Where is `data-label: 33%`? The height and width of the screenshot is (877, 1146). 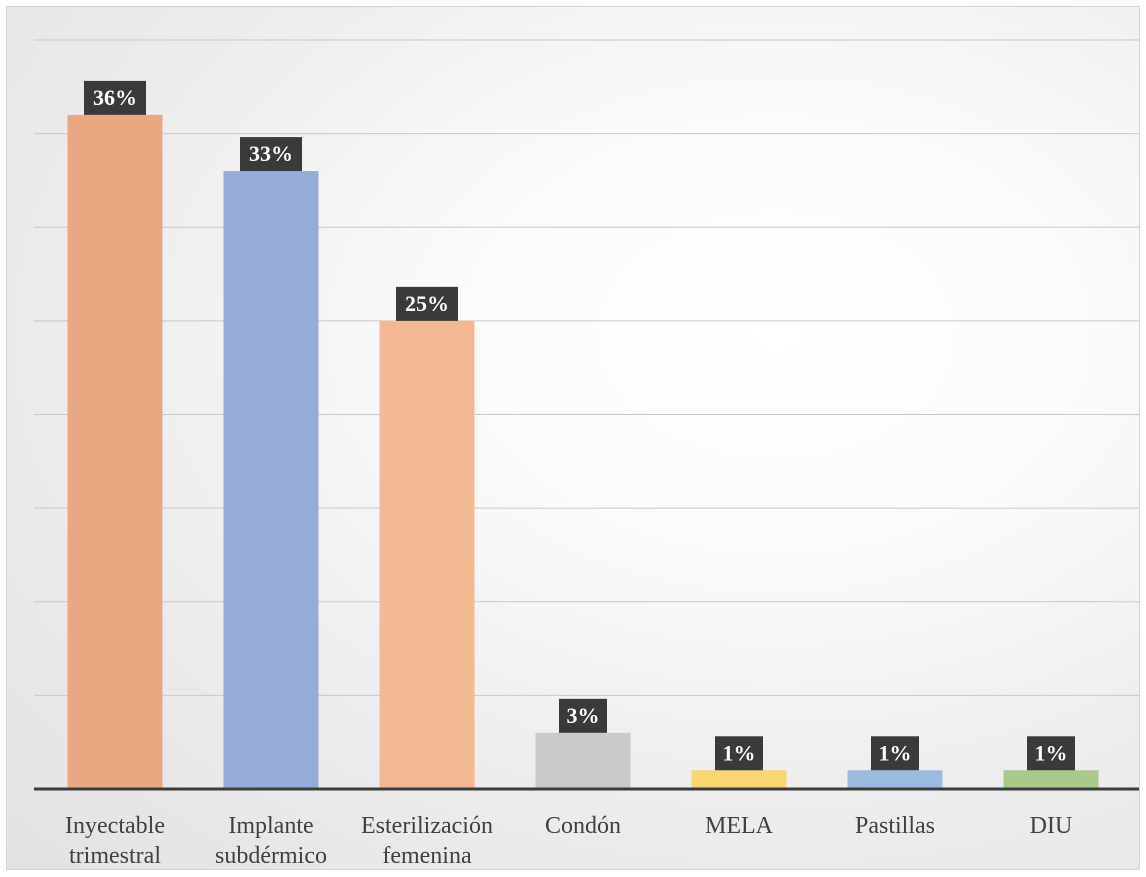 data-label: 33% is located at coordinates (271, 153).